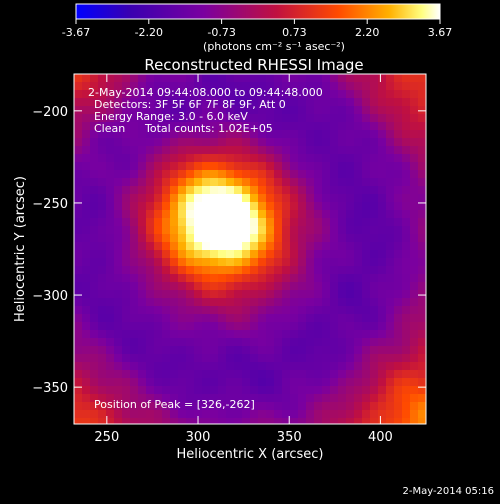 The image size is (500, 504). What do you see at coordinates (258, 11) in the screenshot?
I see `colorbar` at bounding box center [258, 11].